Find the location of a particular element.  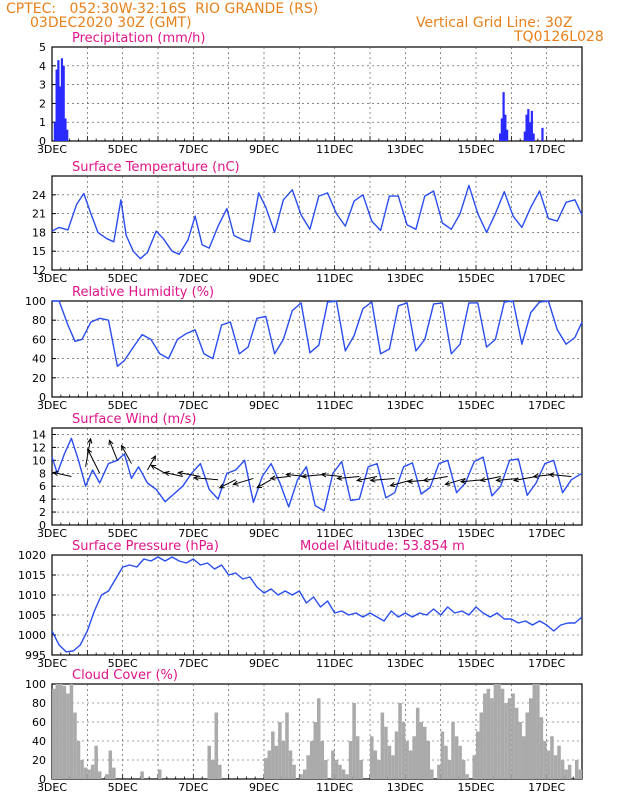

panel-annotation: Model Altitude: 53.854 m is located at coordinates (382, 546).